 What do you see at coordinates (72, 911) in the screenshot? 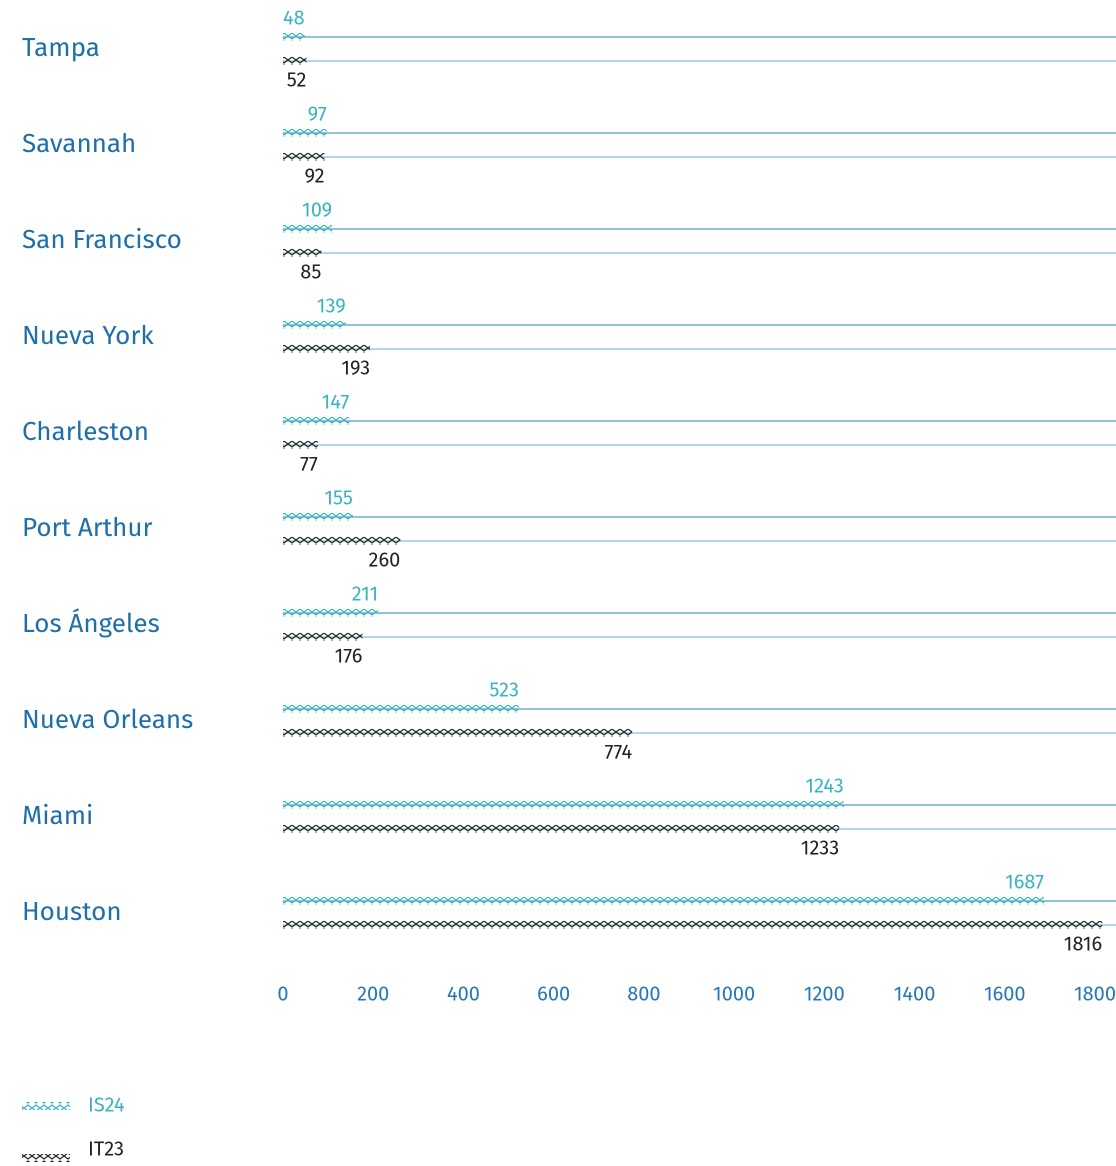
I see `category-label: Houston` at bounding box center [72, 911].